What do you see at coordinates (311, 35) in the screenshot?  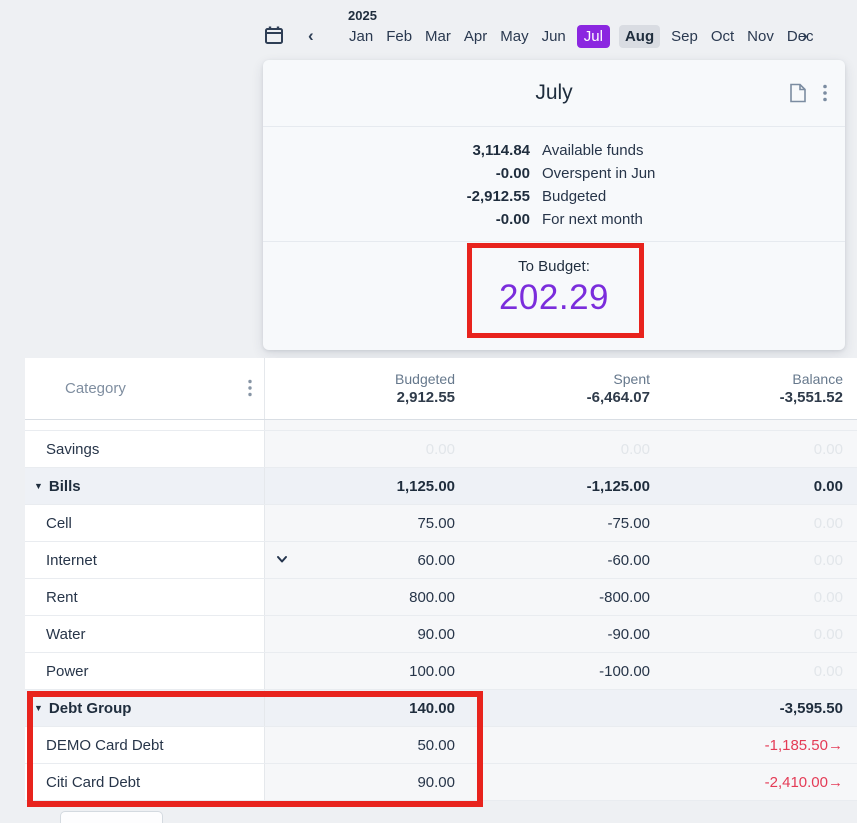 I see `prev-month-button: ‹` at bounding box center [311, 35].